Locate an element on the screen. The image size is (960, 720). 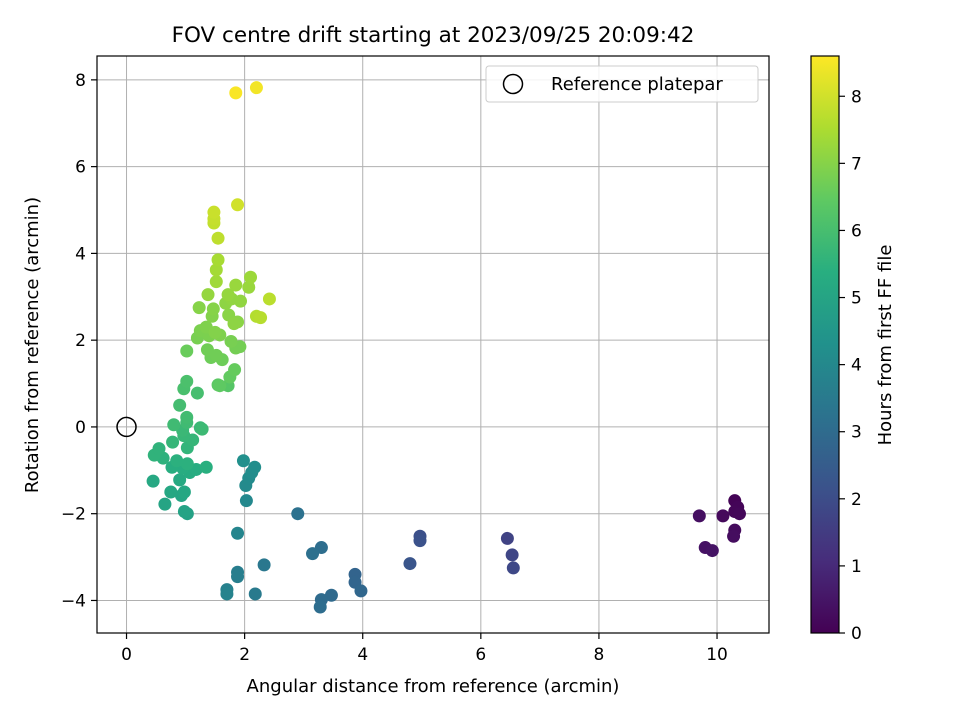
colorbar-gradient is located at coordinates (825, 344).